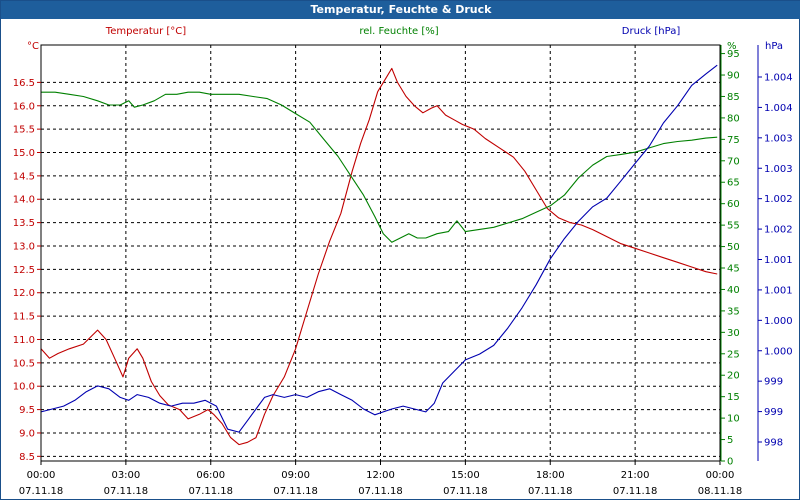 Image resolution: width=800 pixels, height=501 pixels. I want to click on temperature-tick-label: 11.0, so click(24, 340).